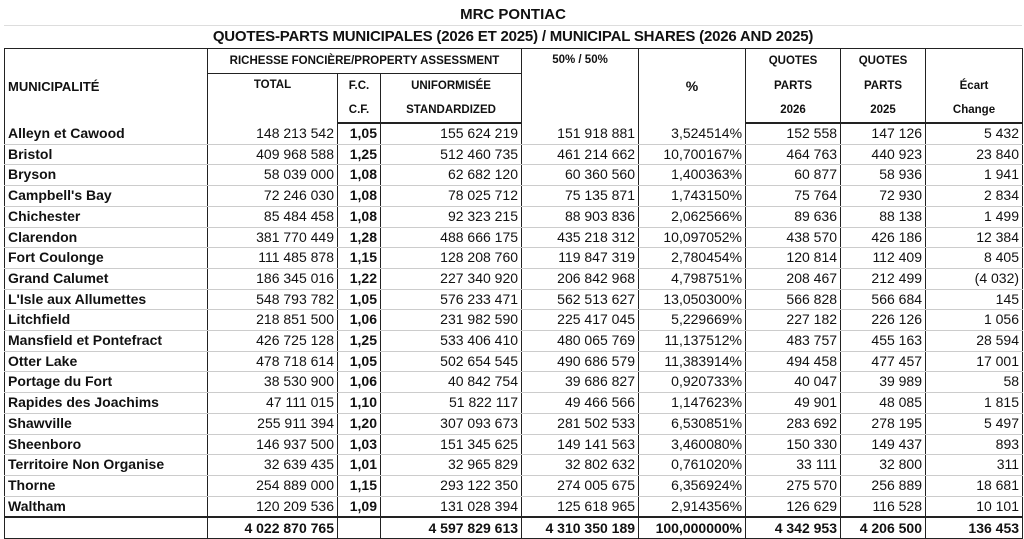 The image size is (1024, 539). Describe the element at coordinates (451, 279) in the screenshot. I see `cell-uniformisee: 227 340 920` at that location.